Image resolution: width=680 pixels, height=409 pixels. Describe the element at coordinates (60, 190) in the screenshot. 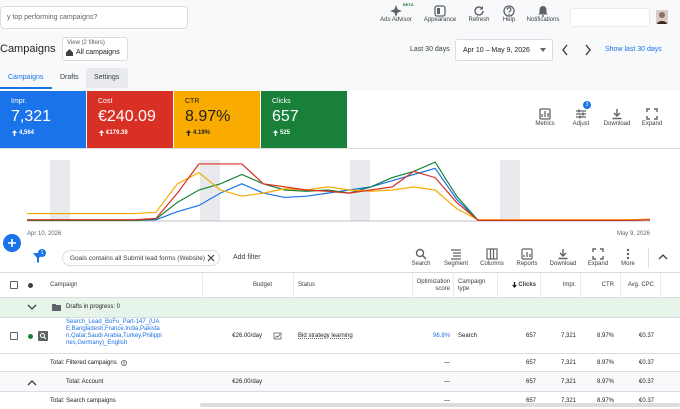

I see `weekend-band` at that location.